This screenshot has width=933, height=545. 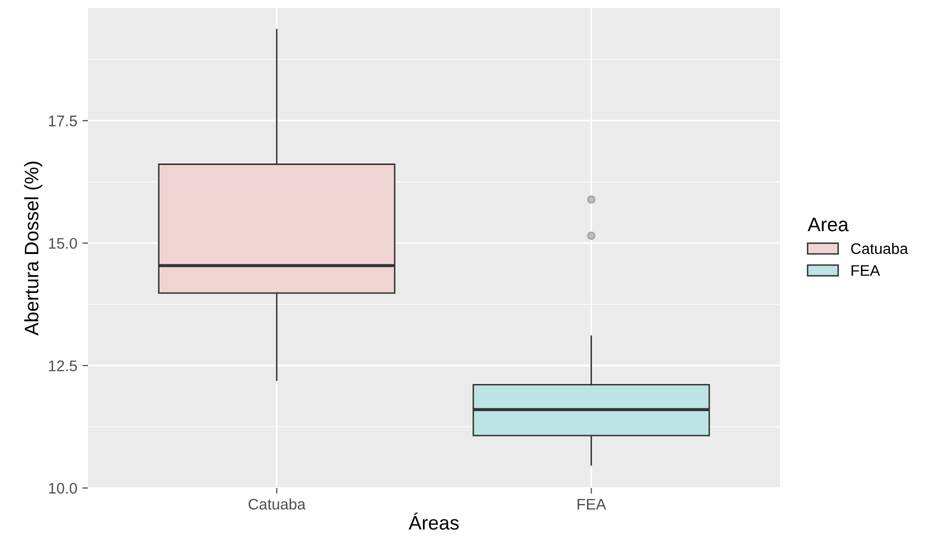 What do you see at coordinates (63, 121) in the screenshot?
I see `y-tick-label: 17.5` at bounding box center [63, 121].